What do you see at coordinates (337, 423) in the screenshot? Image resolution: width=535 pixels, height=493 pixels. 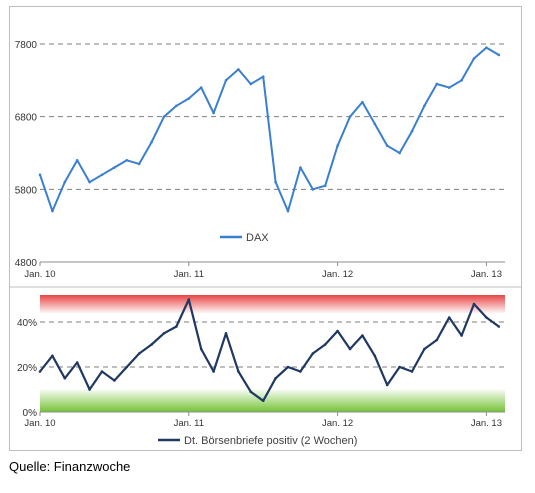 I see `x-tick-label-bottom-2: Jan. 12` at bounding box center [337, 423].